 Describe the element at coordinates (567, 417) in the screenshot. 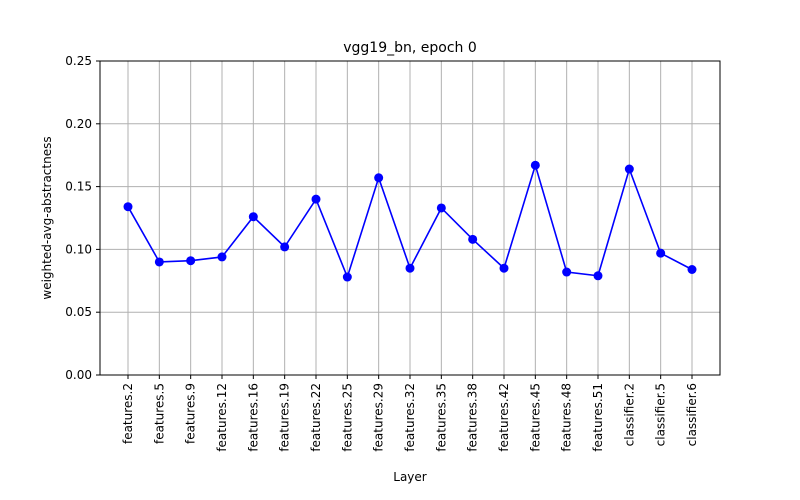

I see `x-tick-label: features.48` at that location.